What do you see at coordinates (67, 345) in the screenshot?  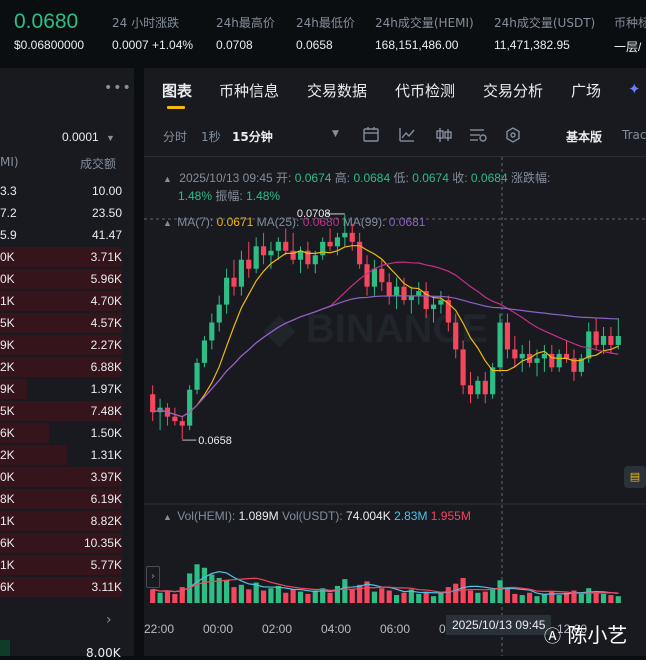 I see `order-book-row: 9K 2.27K` at bounding box center [67, 345].